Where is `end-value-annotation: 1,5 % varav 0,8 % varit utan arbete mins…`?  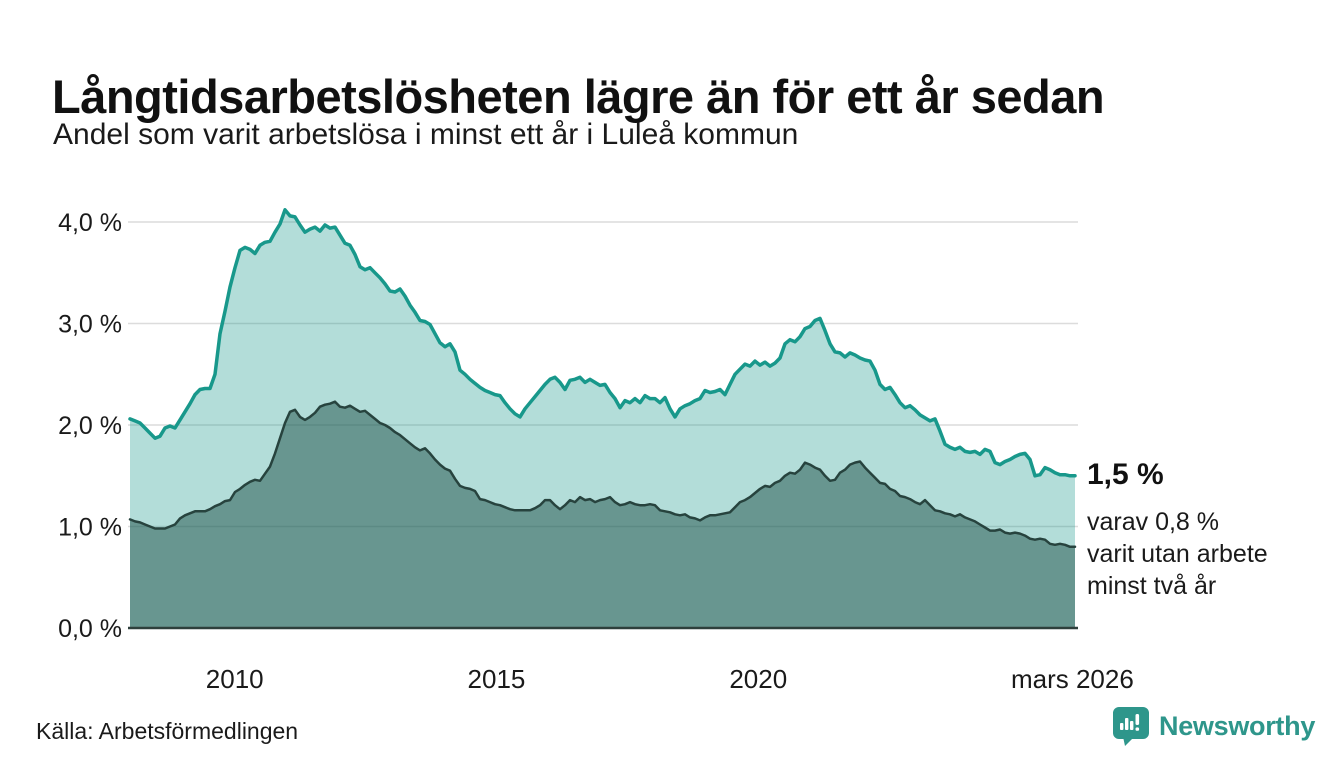 end-value-annotation: 1,5 % varav 0,8 % varit utan arbete mins… is located at coordinates (1207, 530).